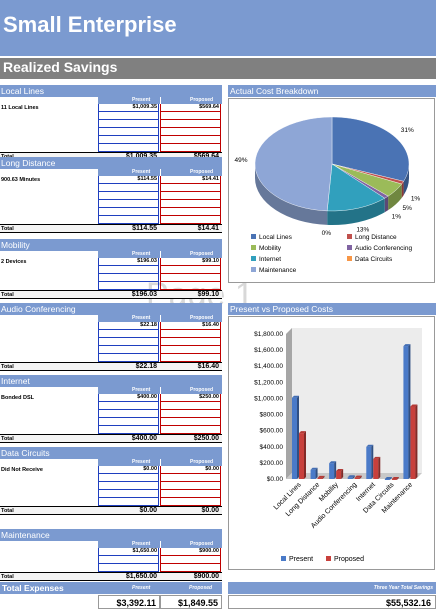 This screenshot has height=609, width=436. Describe the element at coordinates (190, 180) in the screenshot. I see `proposed-cell: $14.41` at that location.